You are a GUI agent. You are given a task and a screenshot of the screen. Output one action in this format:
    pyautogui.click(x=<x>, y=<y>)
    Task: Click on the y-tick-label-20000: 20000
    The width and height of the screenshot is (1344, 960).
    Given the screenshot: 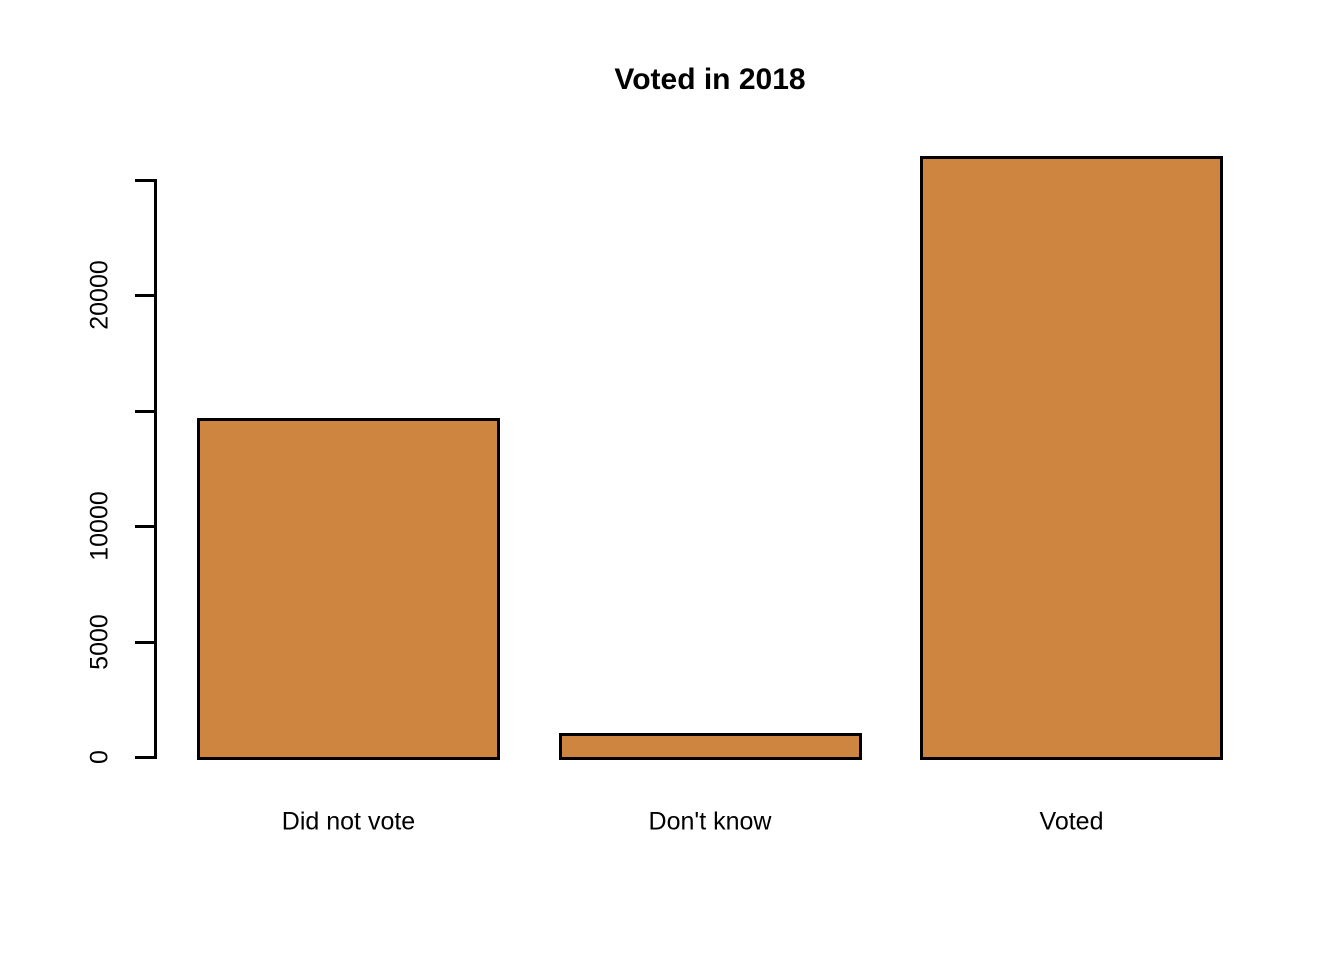 What is the action you would take?
    pyautogui.click(x=99, y=295)
    